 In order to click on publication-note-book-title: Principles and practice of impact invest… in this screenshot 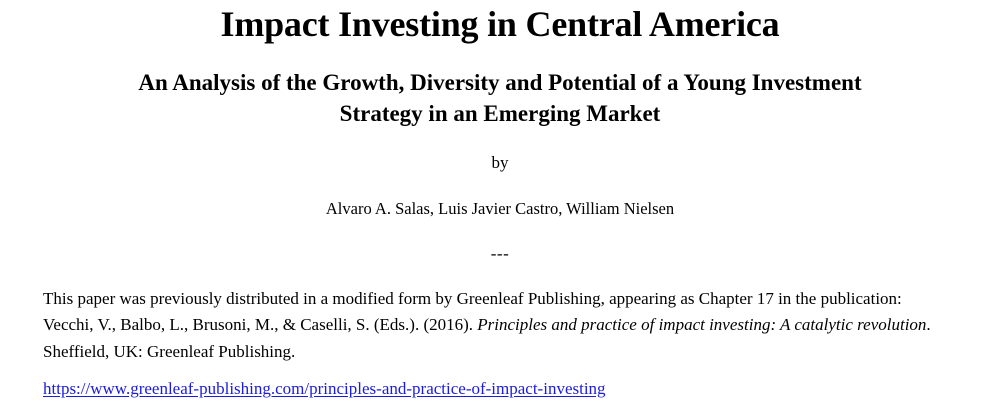, I will do `click(702, 325)`.